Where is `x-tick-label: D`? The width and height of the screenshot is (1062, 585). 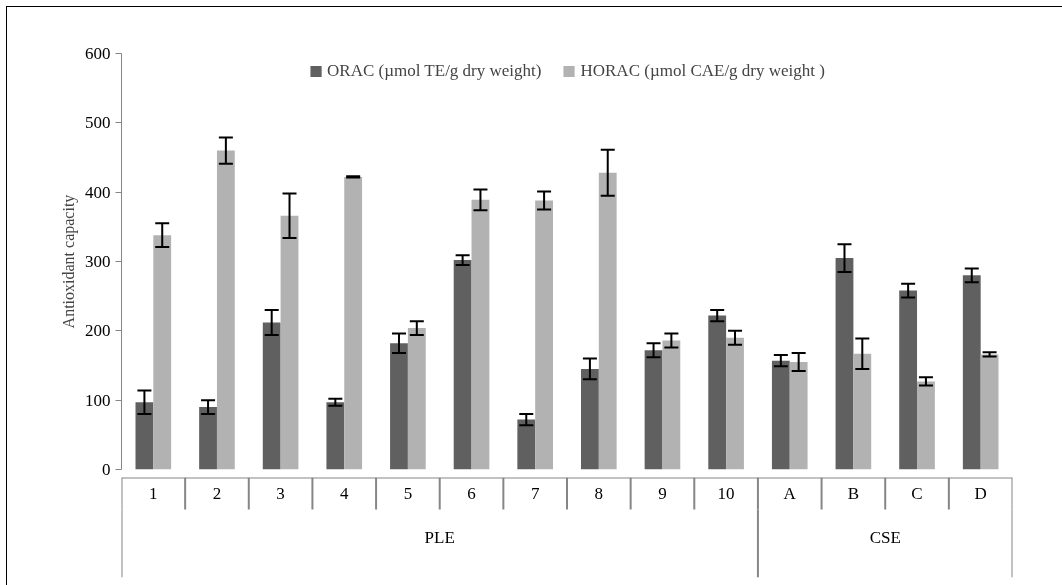 x-tick-label: D is located at coordinates (980, 493).